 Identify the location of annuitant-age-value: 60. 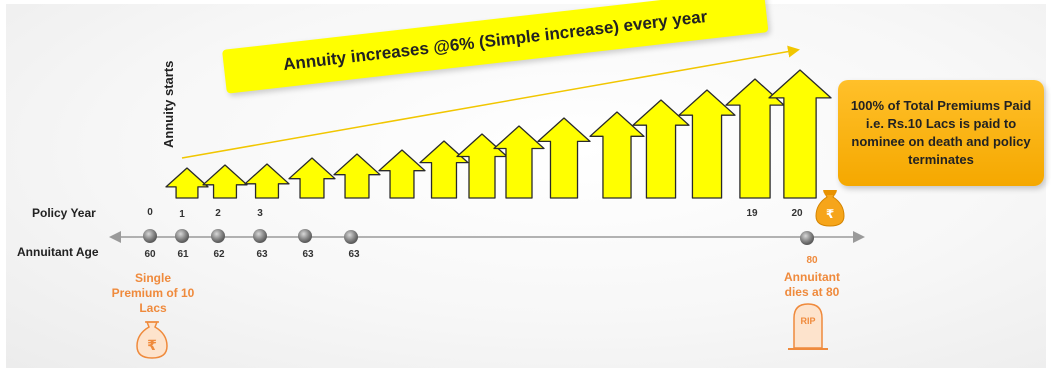
(150, 254).